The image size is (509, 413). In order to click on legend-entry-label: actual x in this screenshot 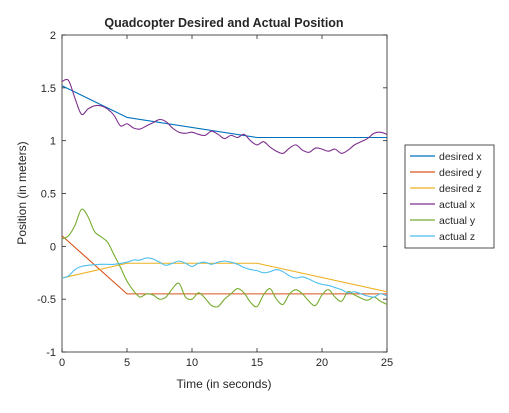, I will do `click(457, 205)`.